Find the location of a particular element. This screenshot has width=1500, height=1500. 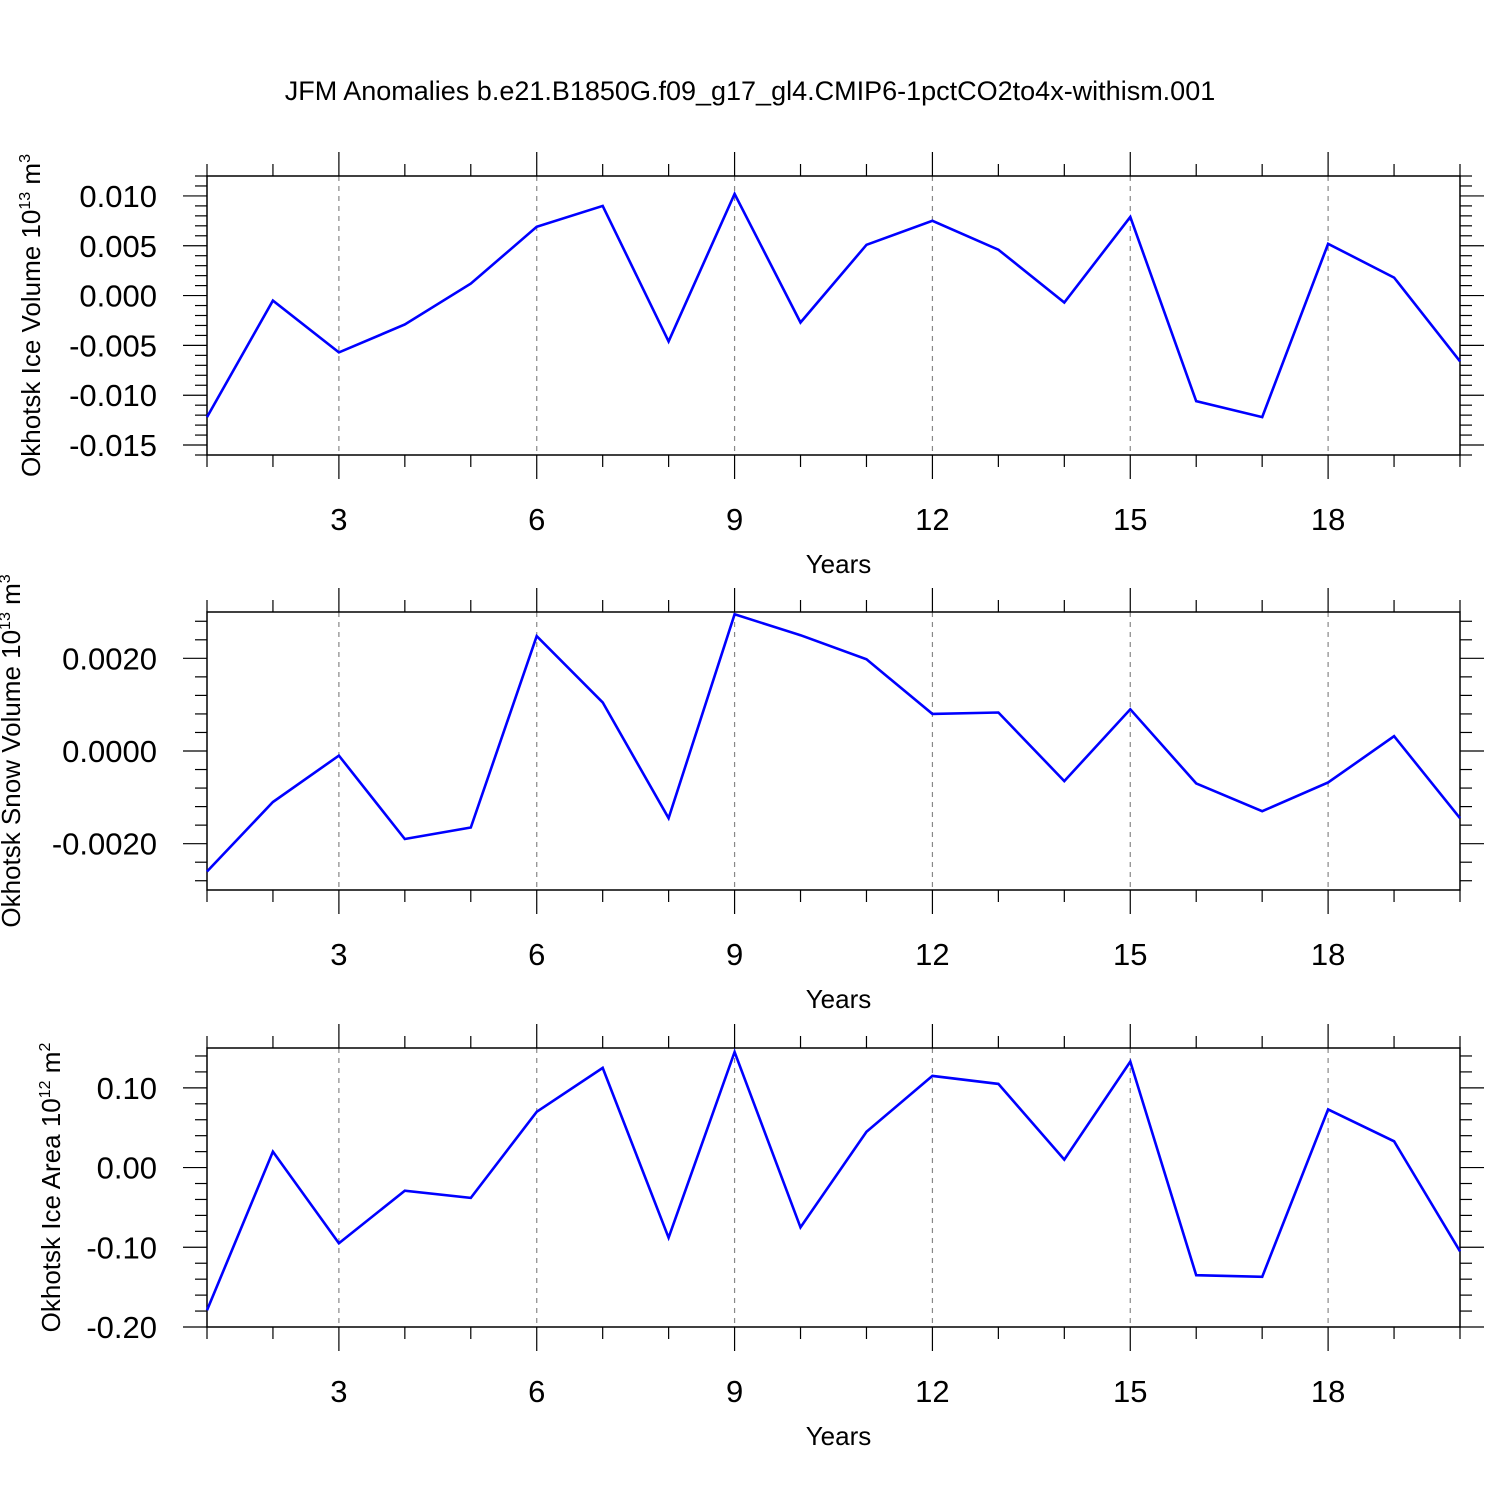

y-tick-label: 0.010 is located at coordinates (118, 196).